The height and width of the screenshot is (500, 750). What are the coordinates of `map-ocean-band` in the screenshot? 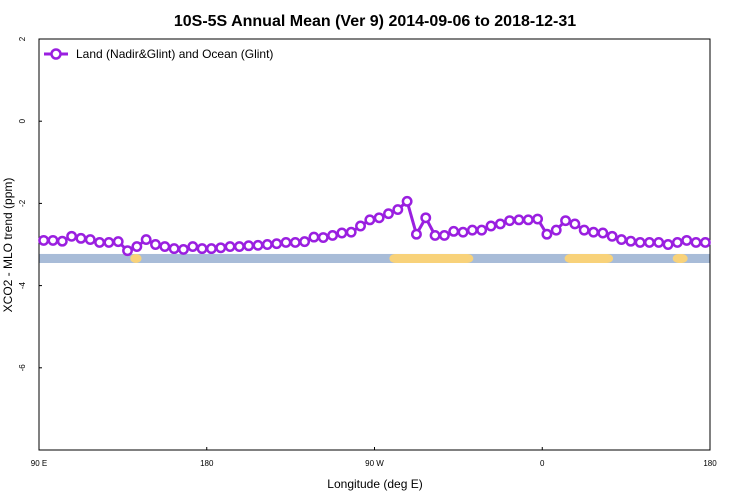 It's located at (374, 258).